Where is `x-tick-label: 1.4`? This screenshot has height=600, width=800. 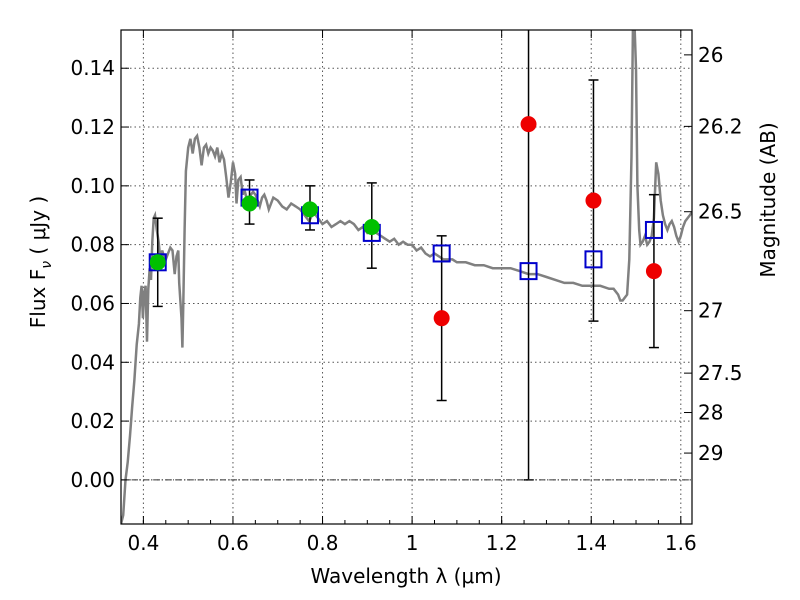 x-tick-label: 1.4 is located at coordinates (591, 543).